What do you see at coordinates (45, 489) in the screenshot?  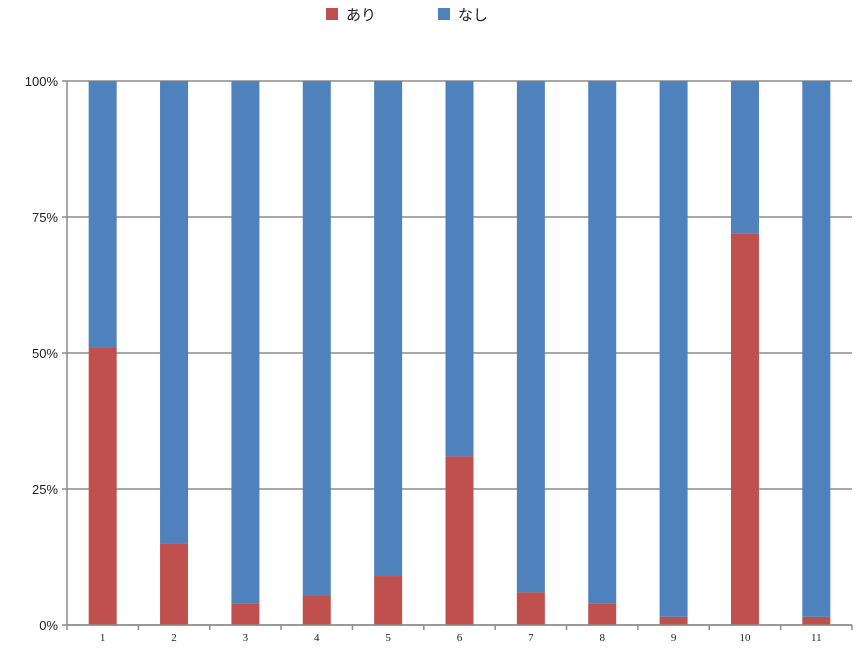 I see `y-tick-label: 25%` at bounding box center [45, 489].